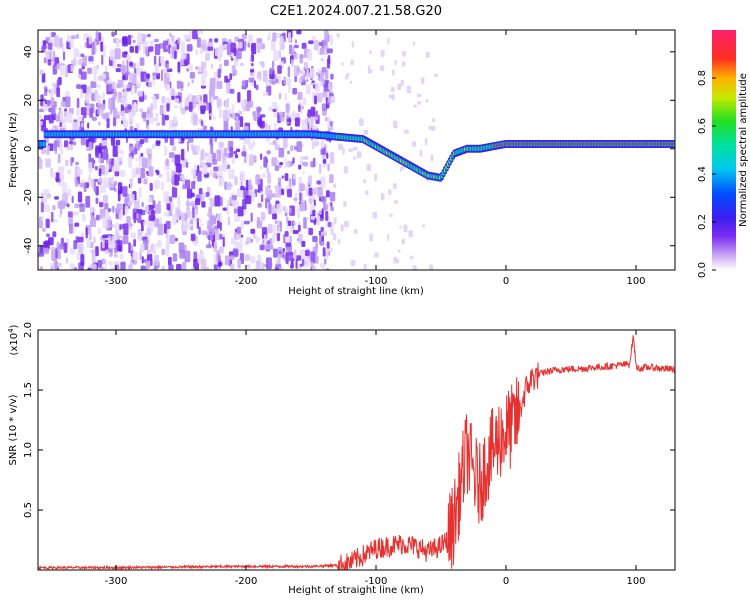 The width and height of the screenshot is (750, 600). What do you see at coordinates (13, 150) in the screenshot?
I see `spectrogram-y-axis-label: Frequency (Hz)` at bounding box center [13, 150].